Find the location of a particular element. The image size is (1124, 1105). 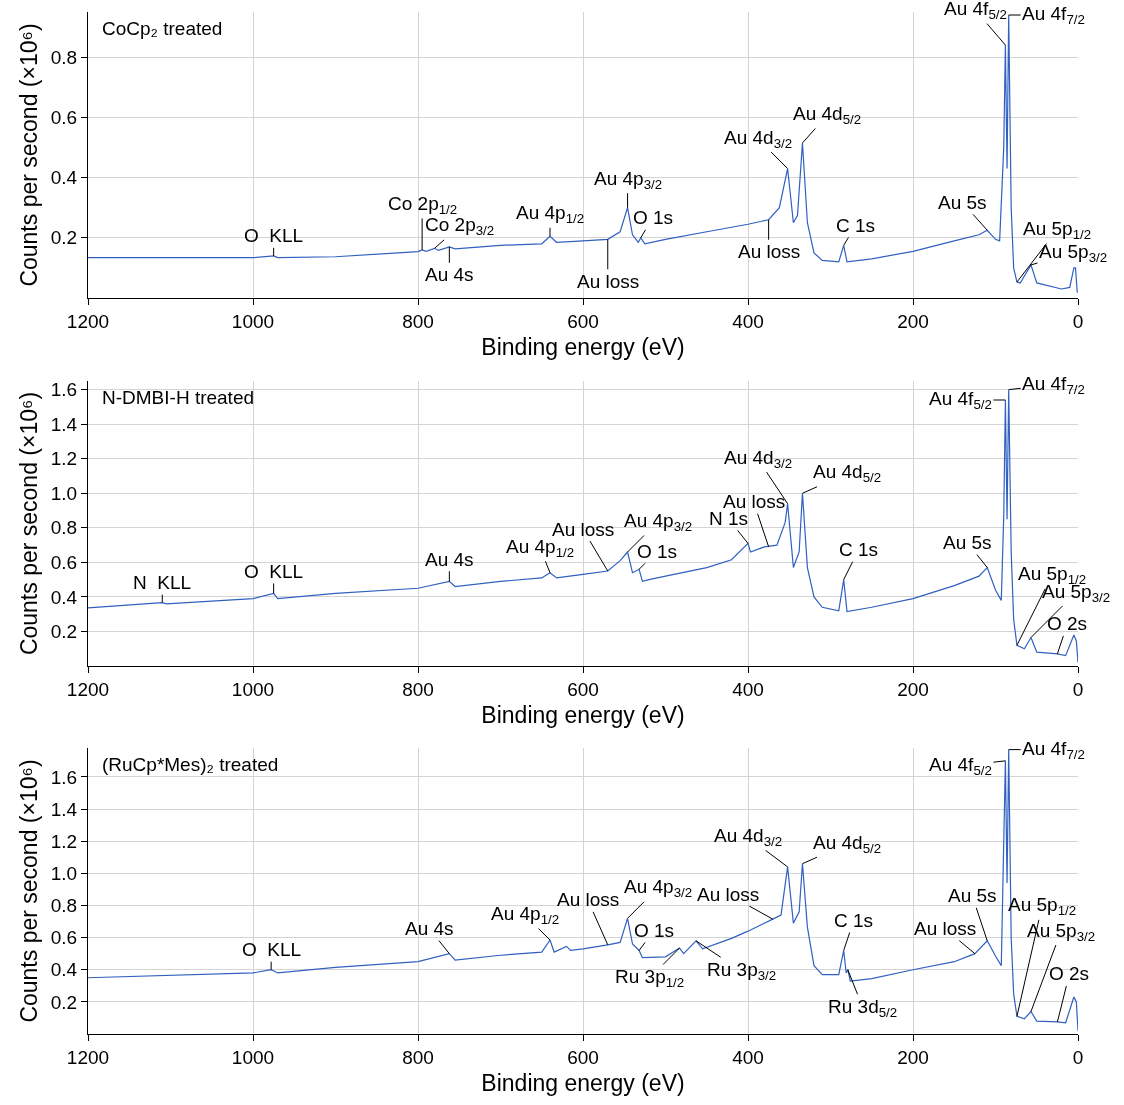

annotation: Co 2p$_{3/2}$ is located at coordinates (460, 226).